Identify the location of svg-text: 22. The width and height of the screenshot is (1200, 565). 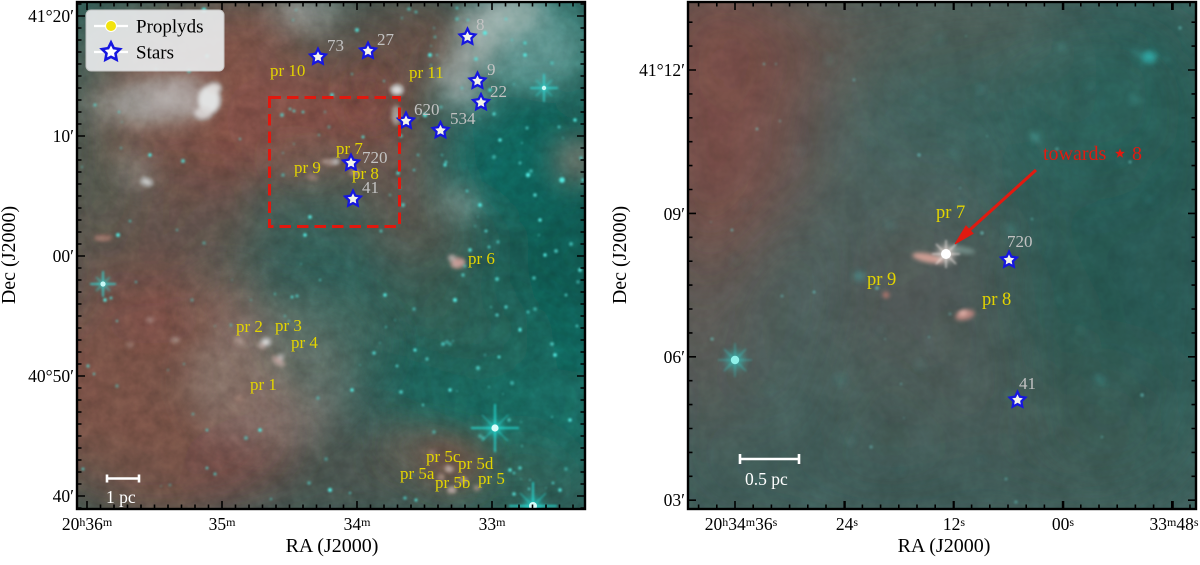
(498, 91).